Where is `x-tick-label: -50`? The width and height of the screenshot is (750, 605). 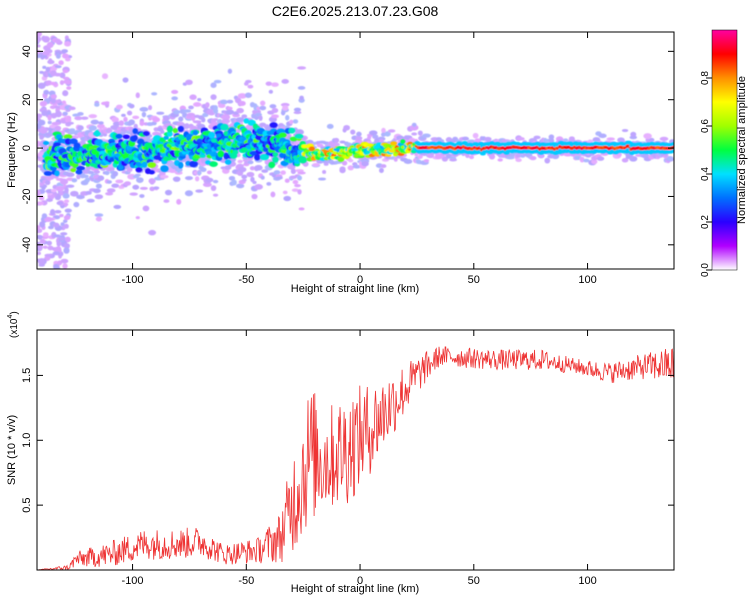
x-tick-label: -50 is located at coordinates (246, 280).